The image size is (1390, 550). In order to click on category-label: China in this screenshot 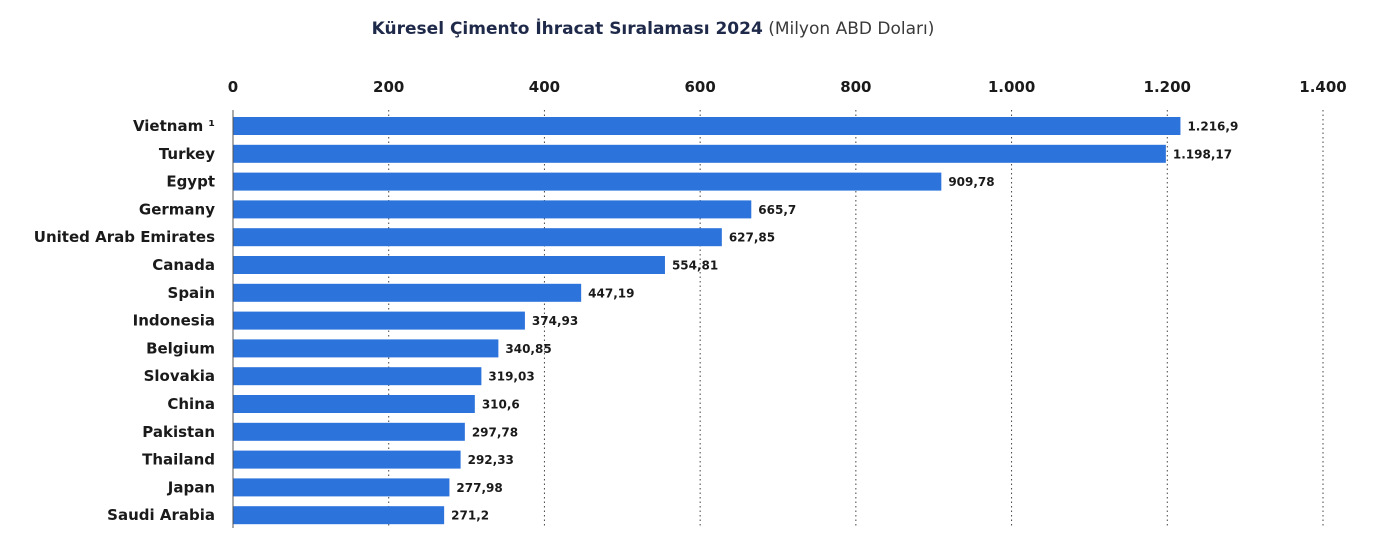, I will do `click(191, 404)`.